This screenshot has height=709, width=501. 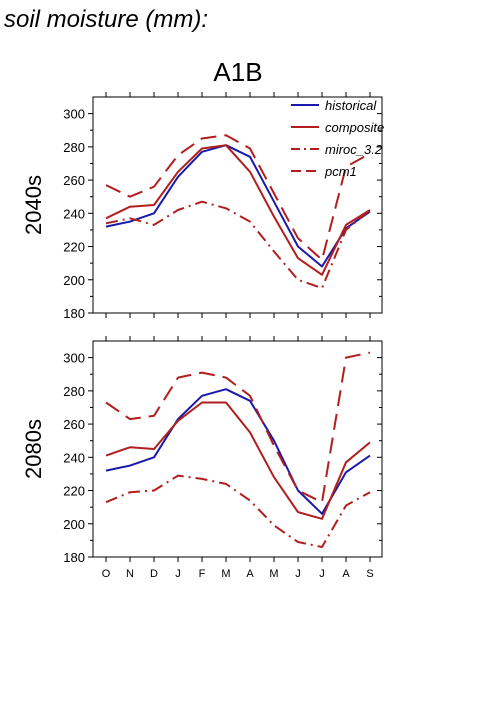 What do you see at coordinates (106, 574) in the screenshot?
I see `x-tick-label: O` at bounding box center [106, 574].